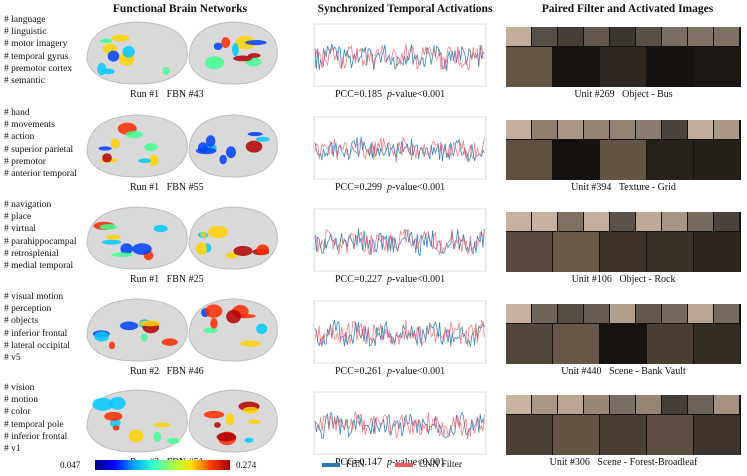  What do you see at coordinates (28, 205) in the screenshot?
I see `network-tag: # navigation` at bounding box center [28, 205].